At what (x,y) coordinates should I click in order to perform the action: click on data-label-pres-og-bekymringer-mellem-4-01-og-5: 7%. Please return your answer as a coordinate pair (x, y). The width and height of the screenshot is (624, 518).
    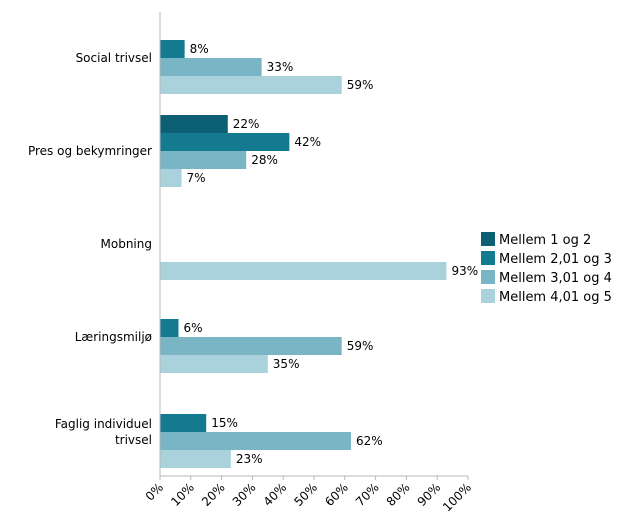
    Looking at the image, I should click on (196, 178).